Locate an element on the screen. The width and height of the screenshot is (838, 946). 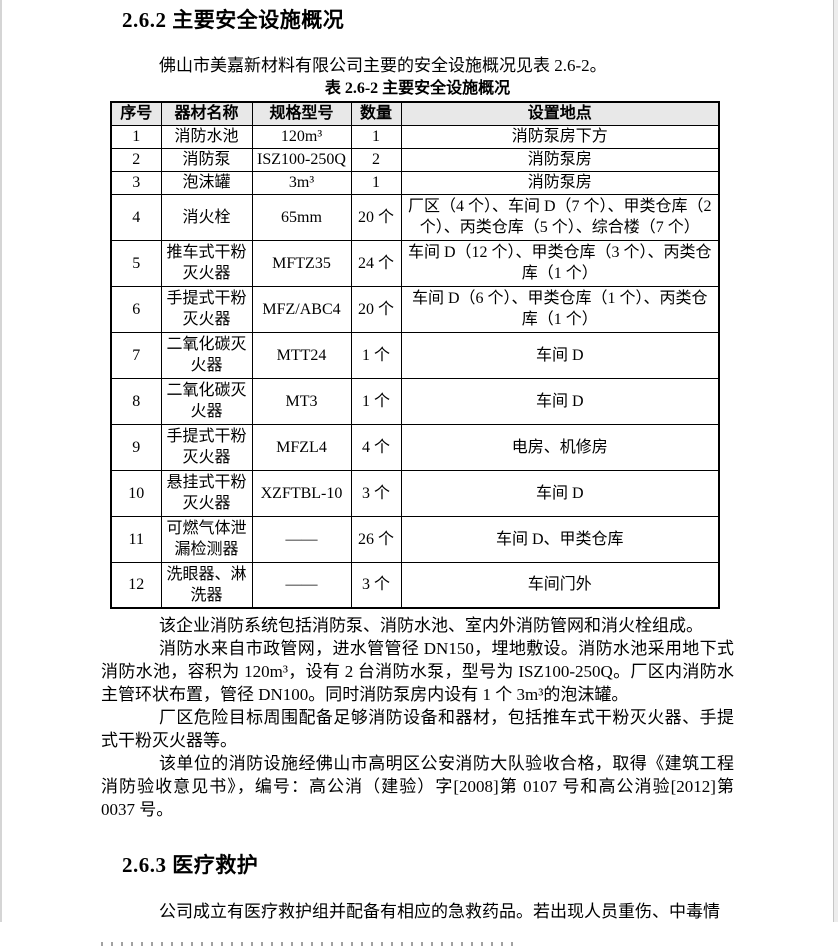
table-cell: 9 is located at coordinates (136, 447).